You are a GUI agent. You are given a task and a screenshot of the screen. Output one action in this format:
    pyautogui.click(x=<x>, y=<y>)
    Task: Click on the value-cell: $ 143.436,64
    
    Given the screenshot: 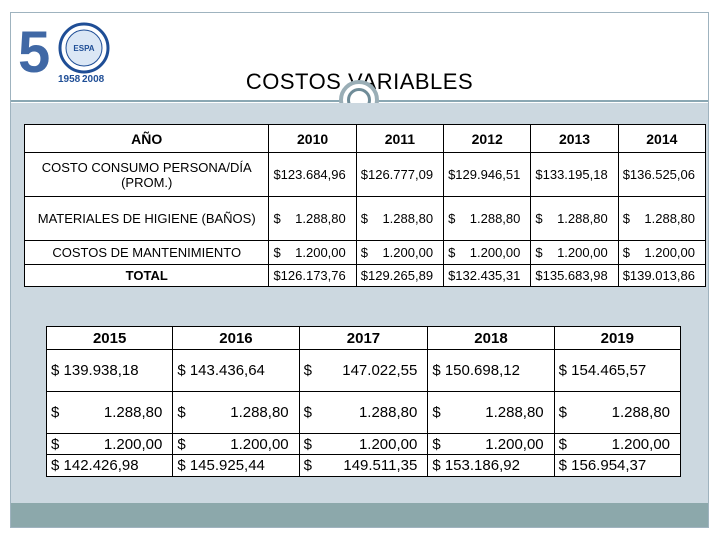 What is the action you would take?
    pyautogui.click(x=236, y=370)
    